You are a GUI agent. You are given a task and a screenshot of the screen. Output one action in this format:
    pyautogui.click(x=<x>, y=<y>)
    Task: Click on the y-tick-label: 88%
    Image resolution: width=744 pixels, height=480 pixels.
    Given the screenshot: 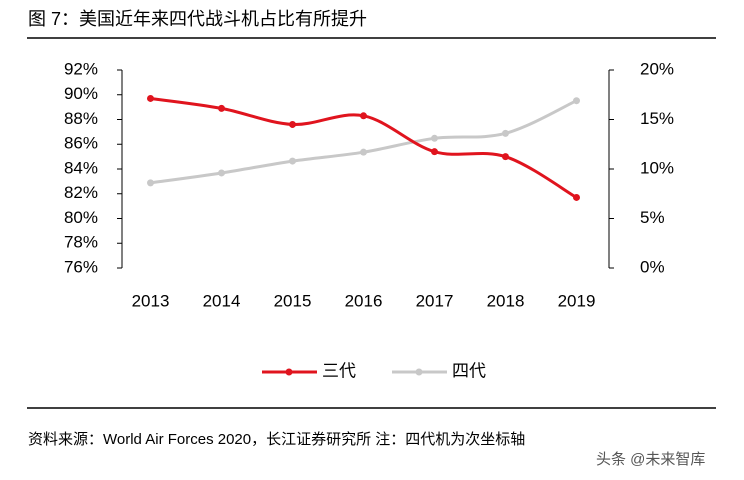 What is the action you would take?
    pyautogui.click(x=81, y=118)
    